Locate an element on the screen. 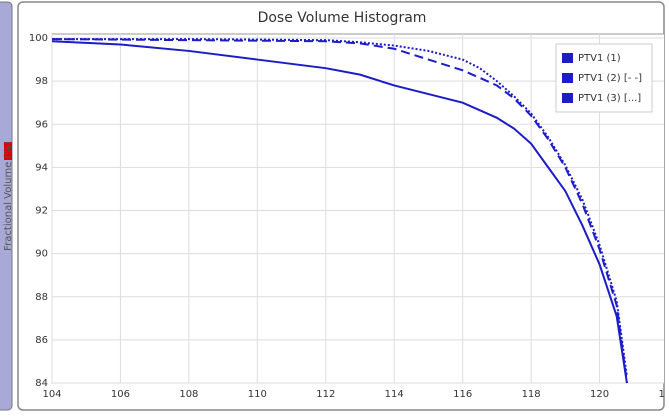 This screenshot has height=417, width=669. x-tick-label: 106 is located at coordinates (120, 394).